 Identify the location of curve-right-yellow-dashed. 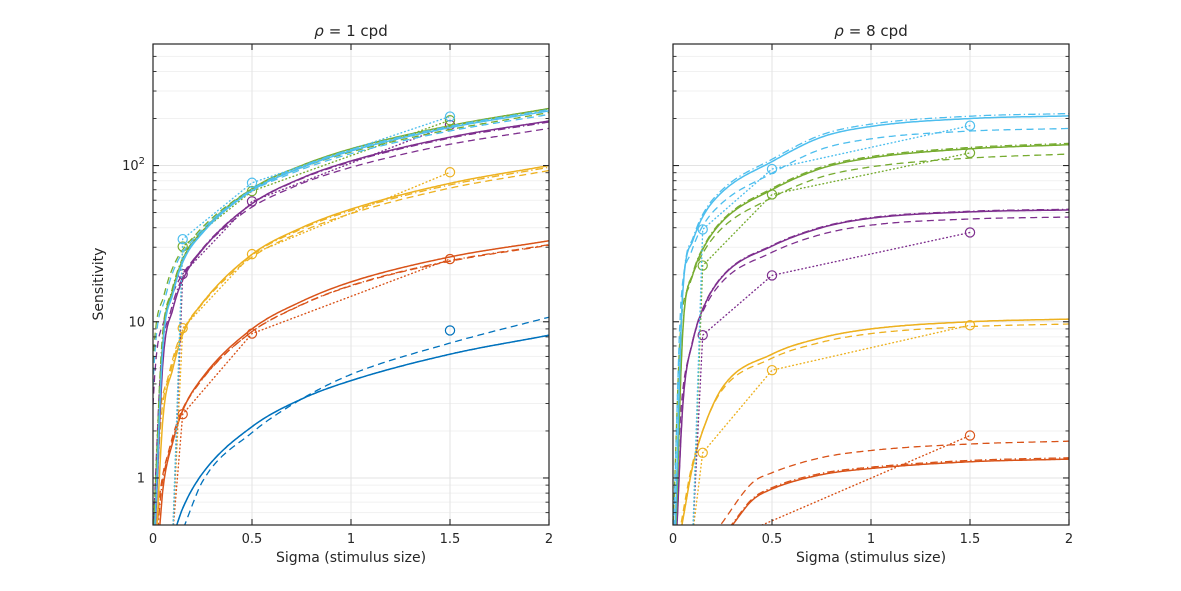
(874, 424).